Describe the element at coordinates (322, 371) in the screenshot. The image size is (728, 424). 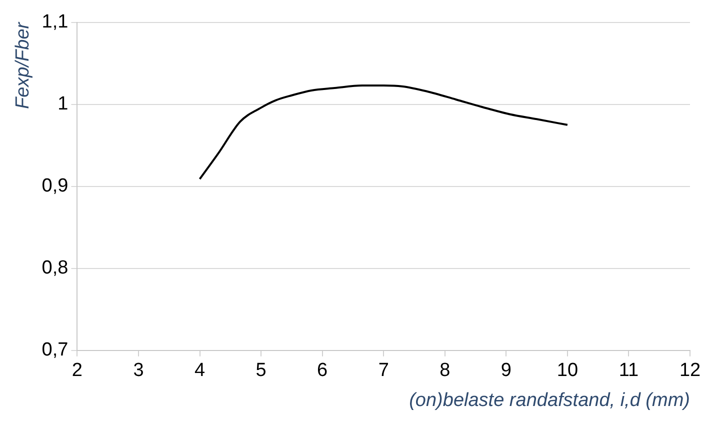
I see `x-tick-label: 6` at that location.